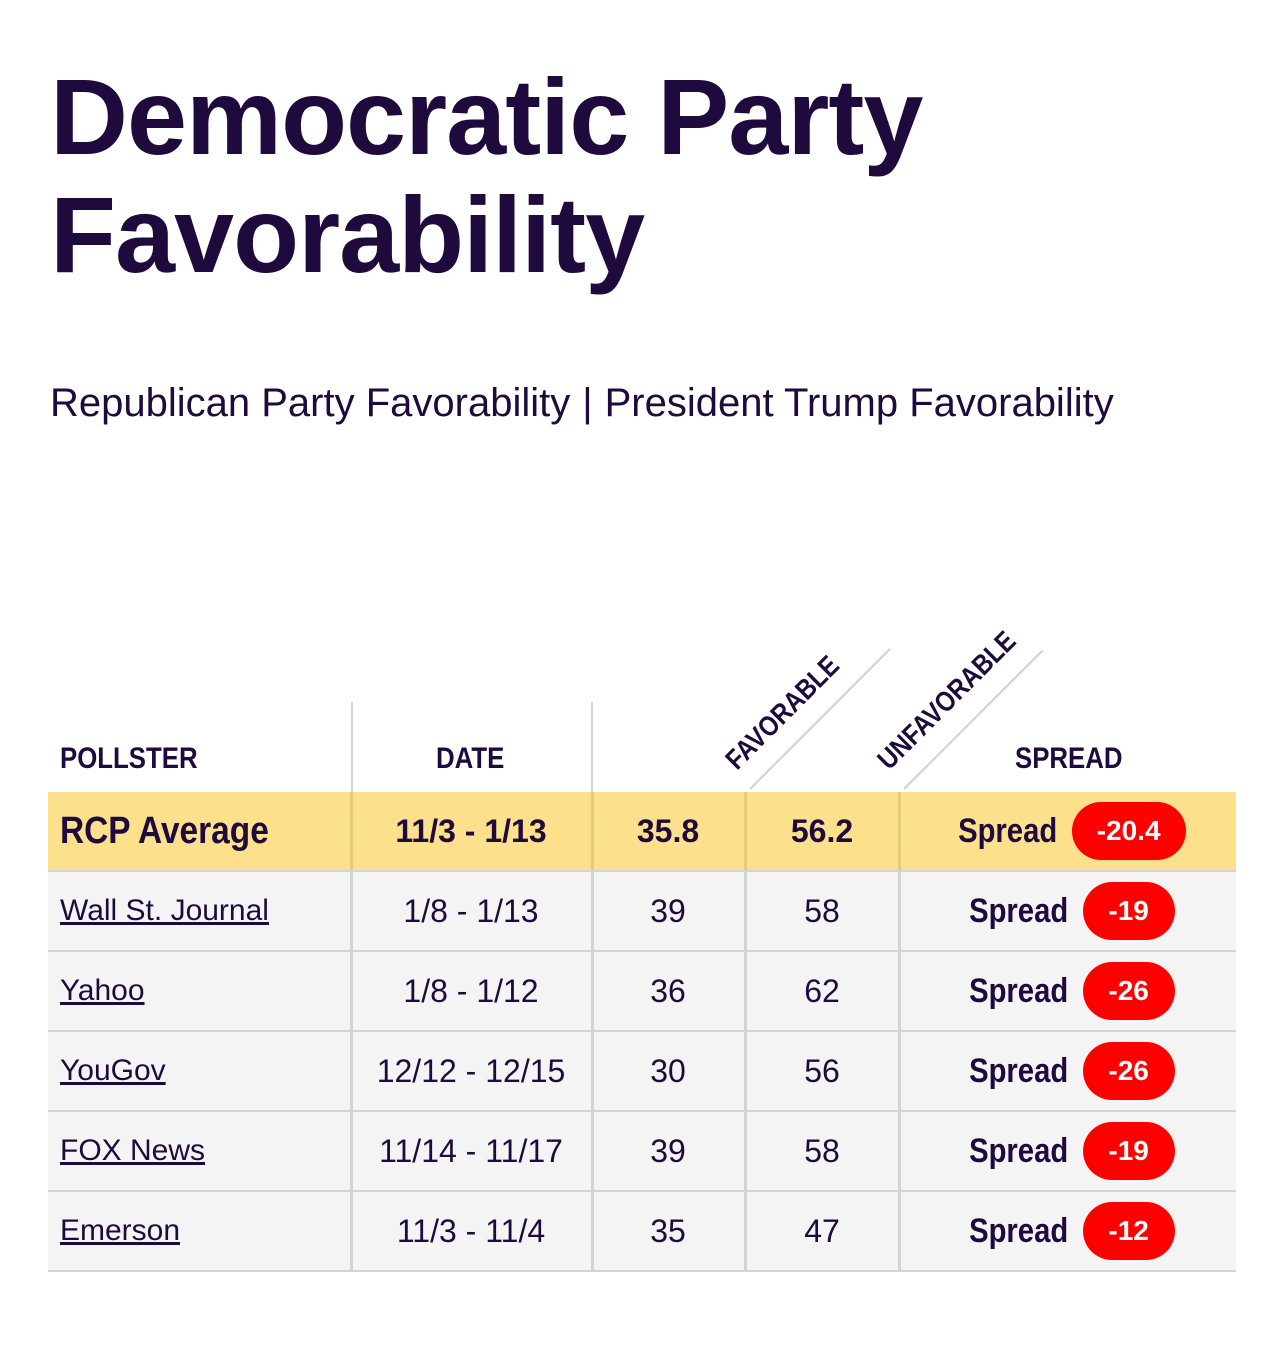  What do you see at coordinates (471, 1150) in the screenshot?
I see `date-cell: 11/14 - 11/17` at bounding box center [471, 1150].